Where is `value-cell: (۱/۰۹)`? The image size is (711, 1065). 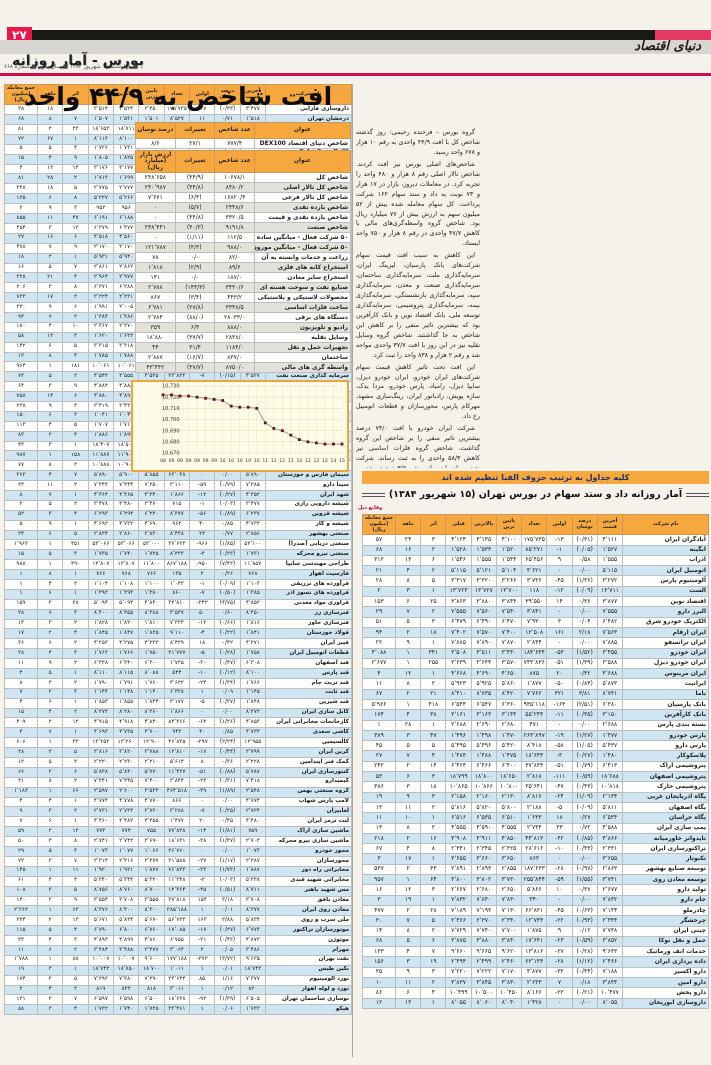
value-cell: (۱/۰۹) is located at coordinates (584, 797).